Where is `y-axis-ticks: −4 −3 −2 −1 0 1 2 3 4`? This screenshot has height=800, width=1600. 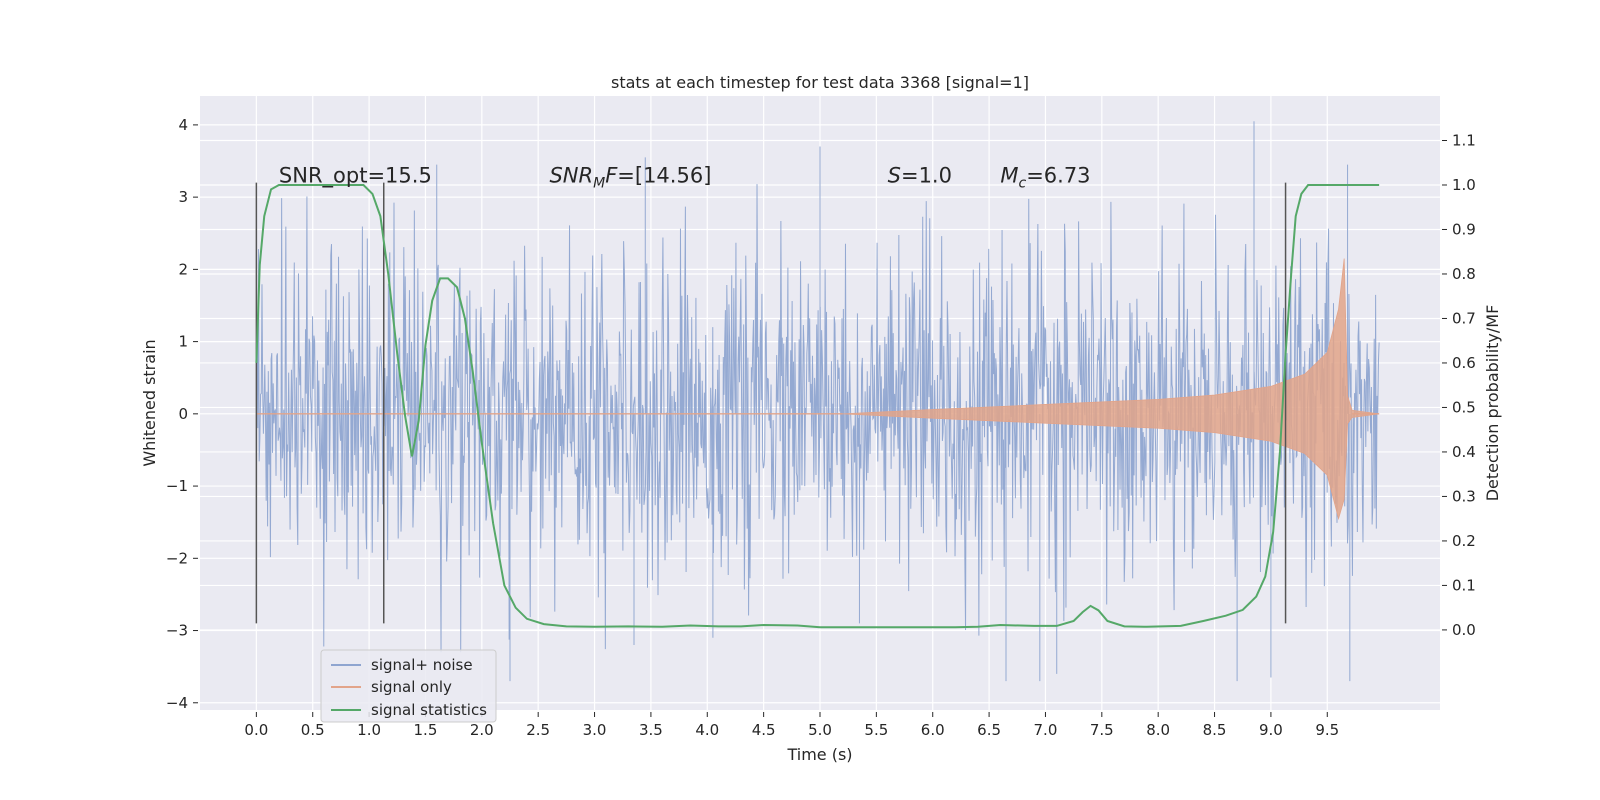 y-axis-ticks: −4 −3 −2 −1 0 1 2 3 4 is located at coordinates (182, 414).